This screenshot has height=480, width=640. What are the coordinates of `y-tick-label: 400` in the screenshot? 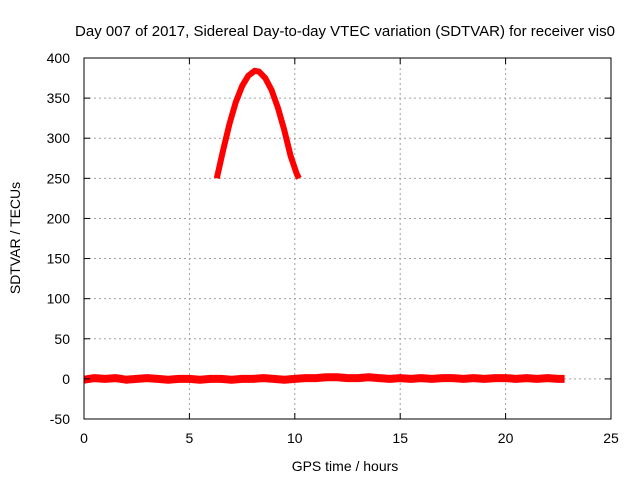 It's located at (59, 58).